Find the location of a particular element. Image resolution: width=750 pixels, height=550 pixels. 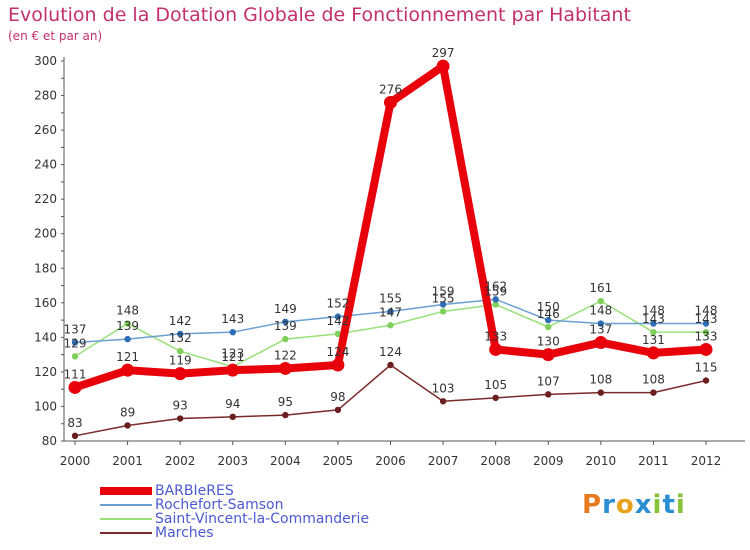

data-label: 147 is located at coordinates (390, 312).